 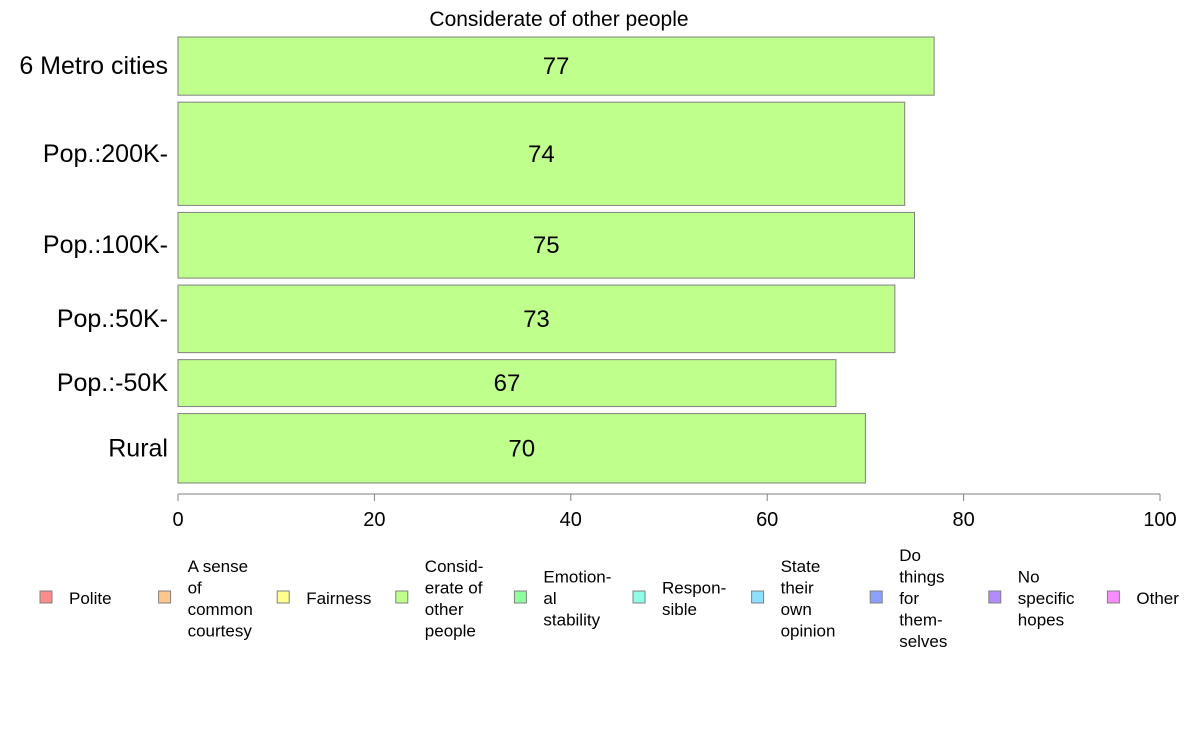 I want to click on legend-item: Do things for them-selves, so click(x=908, y=598).